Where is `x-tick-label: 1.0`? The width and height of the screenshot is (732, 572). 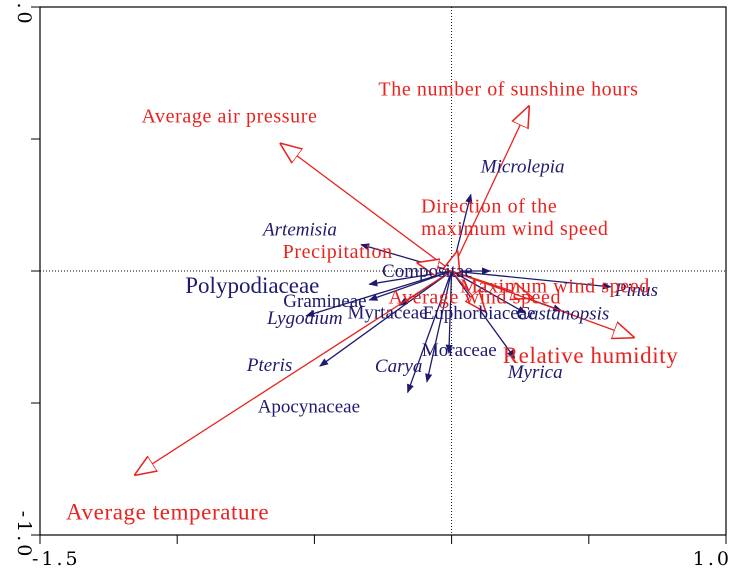
x-tick-label: 1.0 is located at coordinates (712, 559).